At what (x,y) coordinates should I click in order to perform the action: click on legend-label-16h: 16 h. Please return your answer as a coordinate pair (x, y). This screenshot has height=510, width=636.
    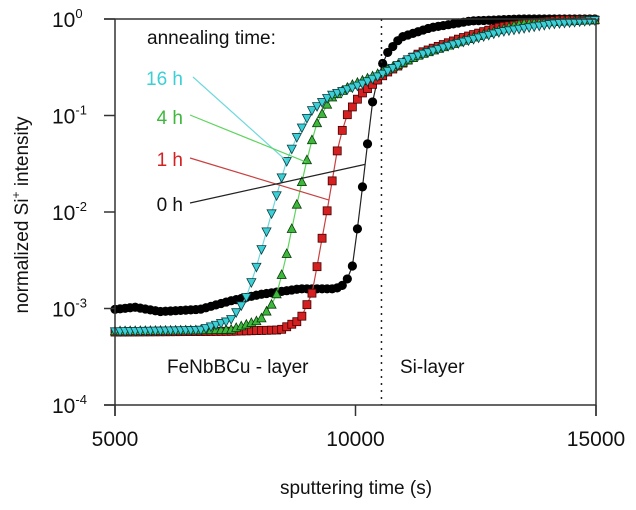
    Looking at the image, I should click on (164, 79).